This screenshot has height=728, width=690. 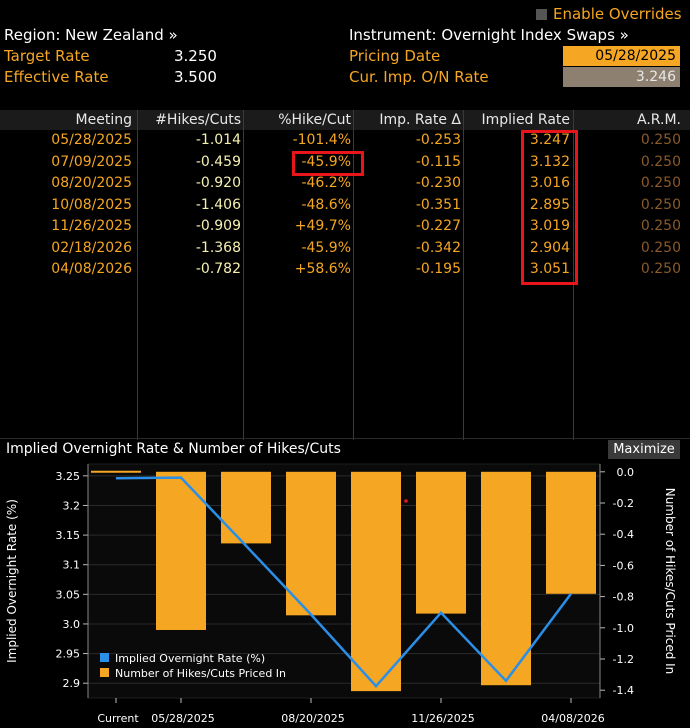 I want to click on right-tick-label: -0.2, so click(x=623, y=503).